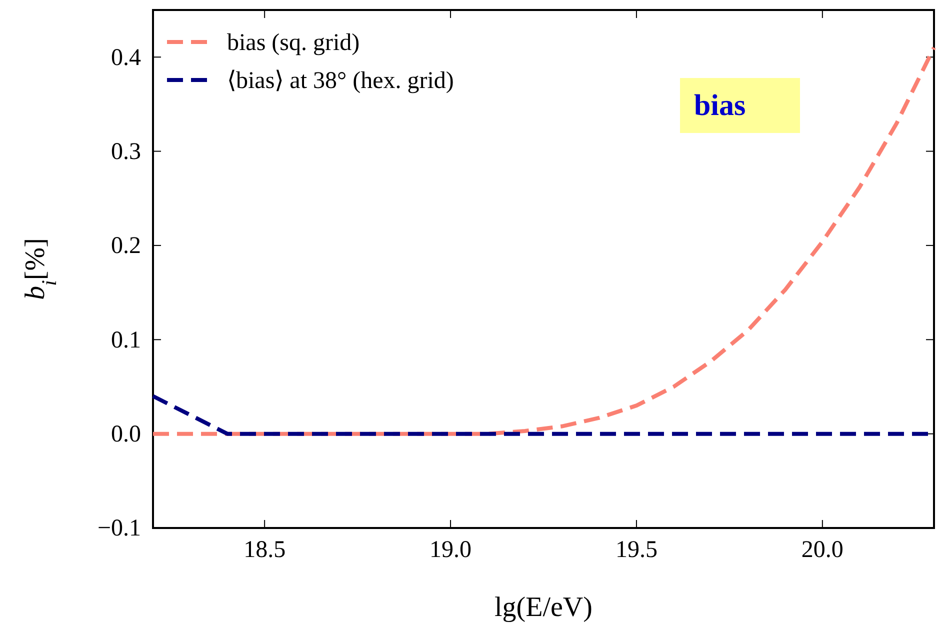 The height and width of the screenshot is (627, 938). Describe the element at coordinates (126, 57) in the screenshot. I see `y-tick-label: 0.4` at that location.